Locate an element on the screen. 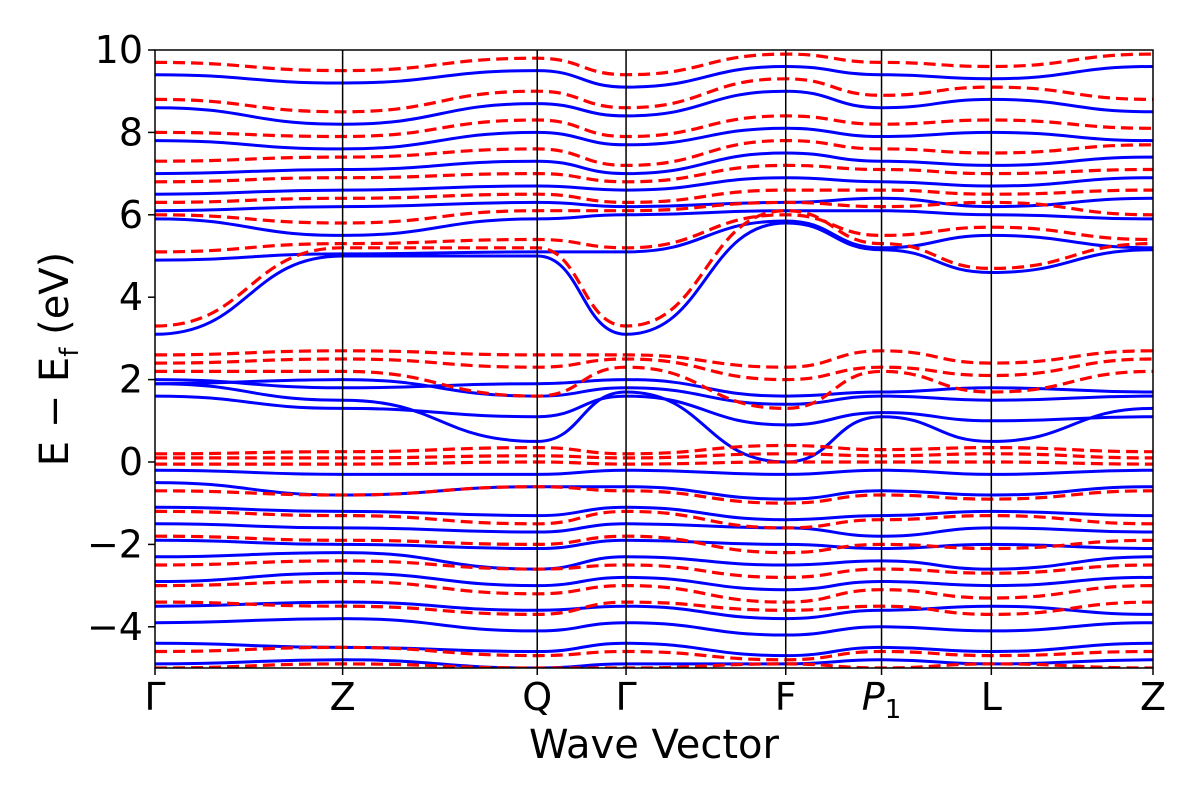  x-tick-label-3: Γ is located at coordinates (625, 697).